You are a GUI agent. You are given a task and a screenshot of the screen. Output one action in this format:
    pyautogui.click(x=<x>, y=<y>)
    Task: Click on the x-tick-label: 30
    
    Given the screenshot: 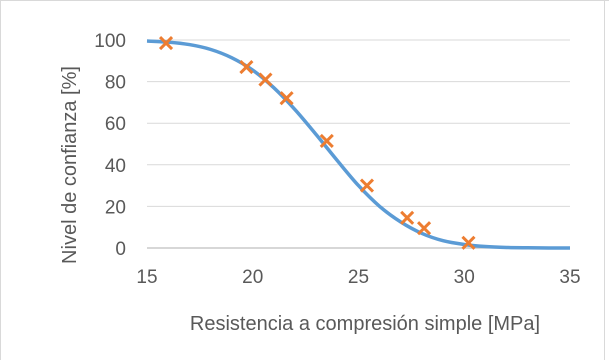 What is the action you would take?
    pyautogui.click(x=464, y=277)
    